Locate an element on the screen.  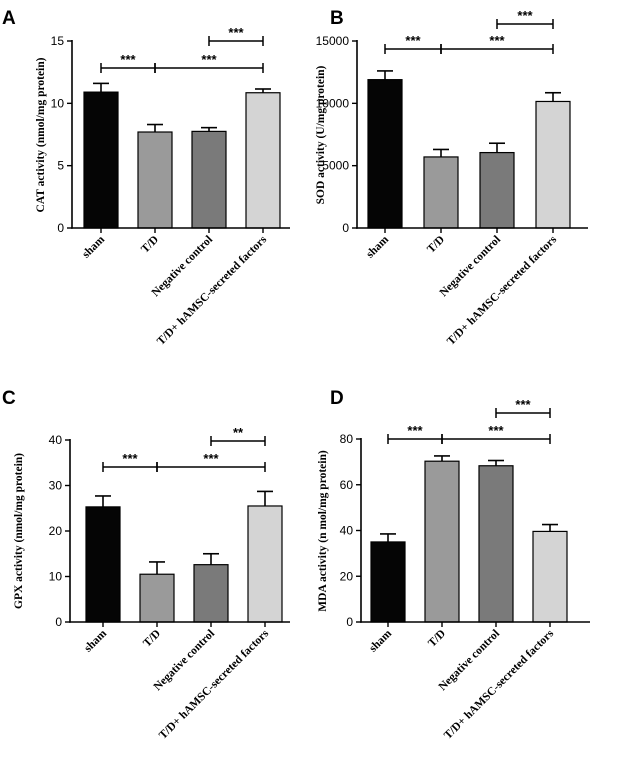
y-tick-label: 60 is located at coordinates (347, 485).